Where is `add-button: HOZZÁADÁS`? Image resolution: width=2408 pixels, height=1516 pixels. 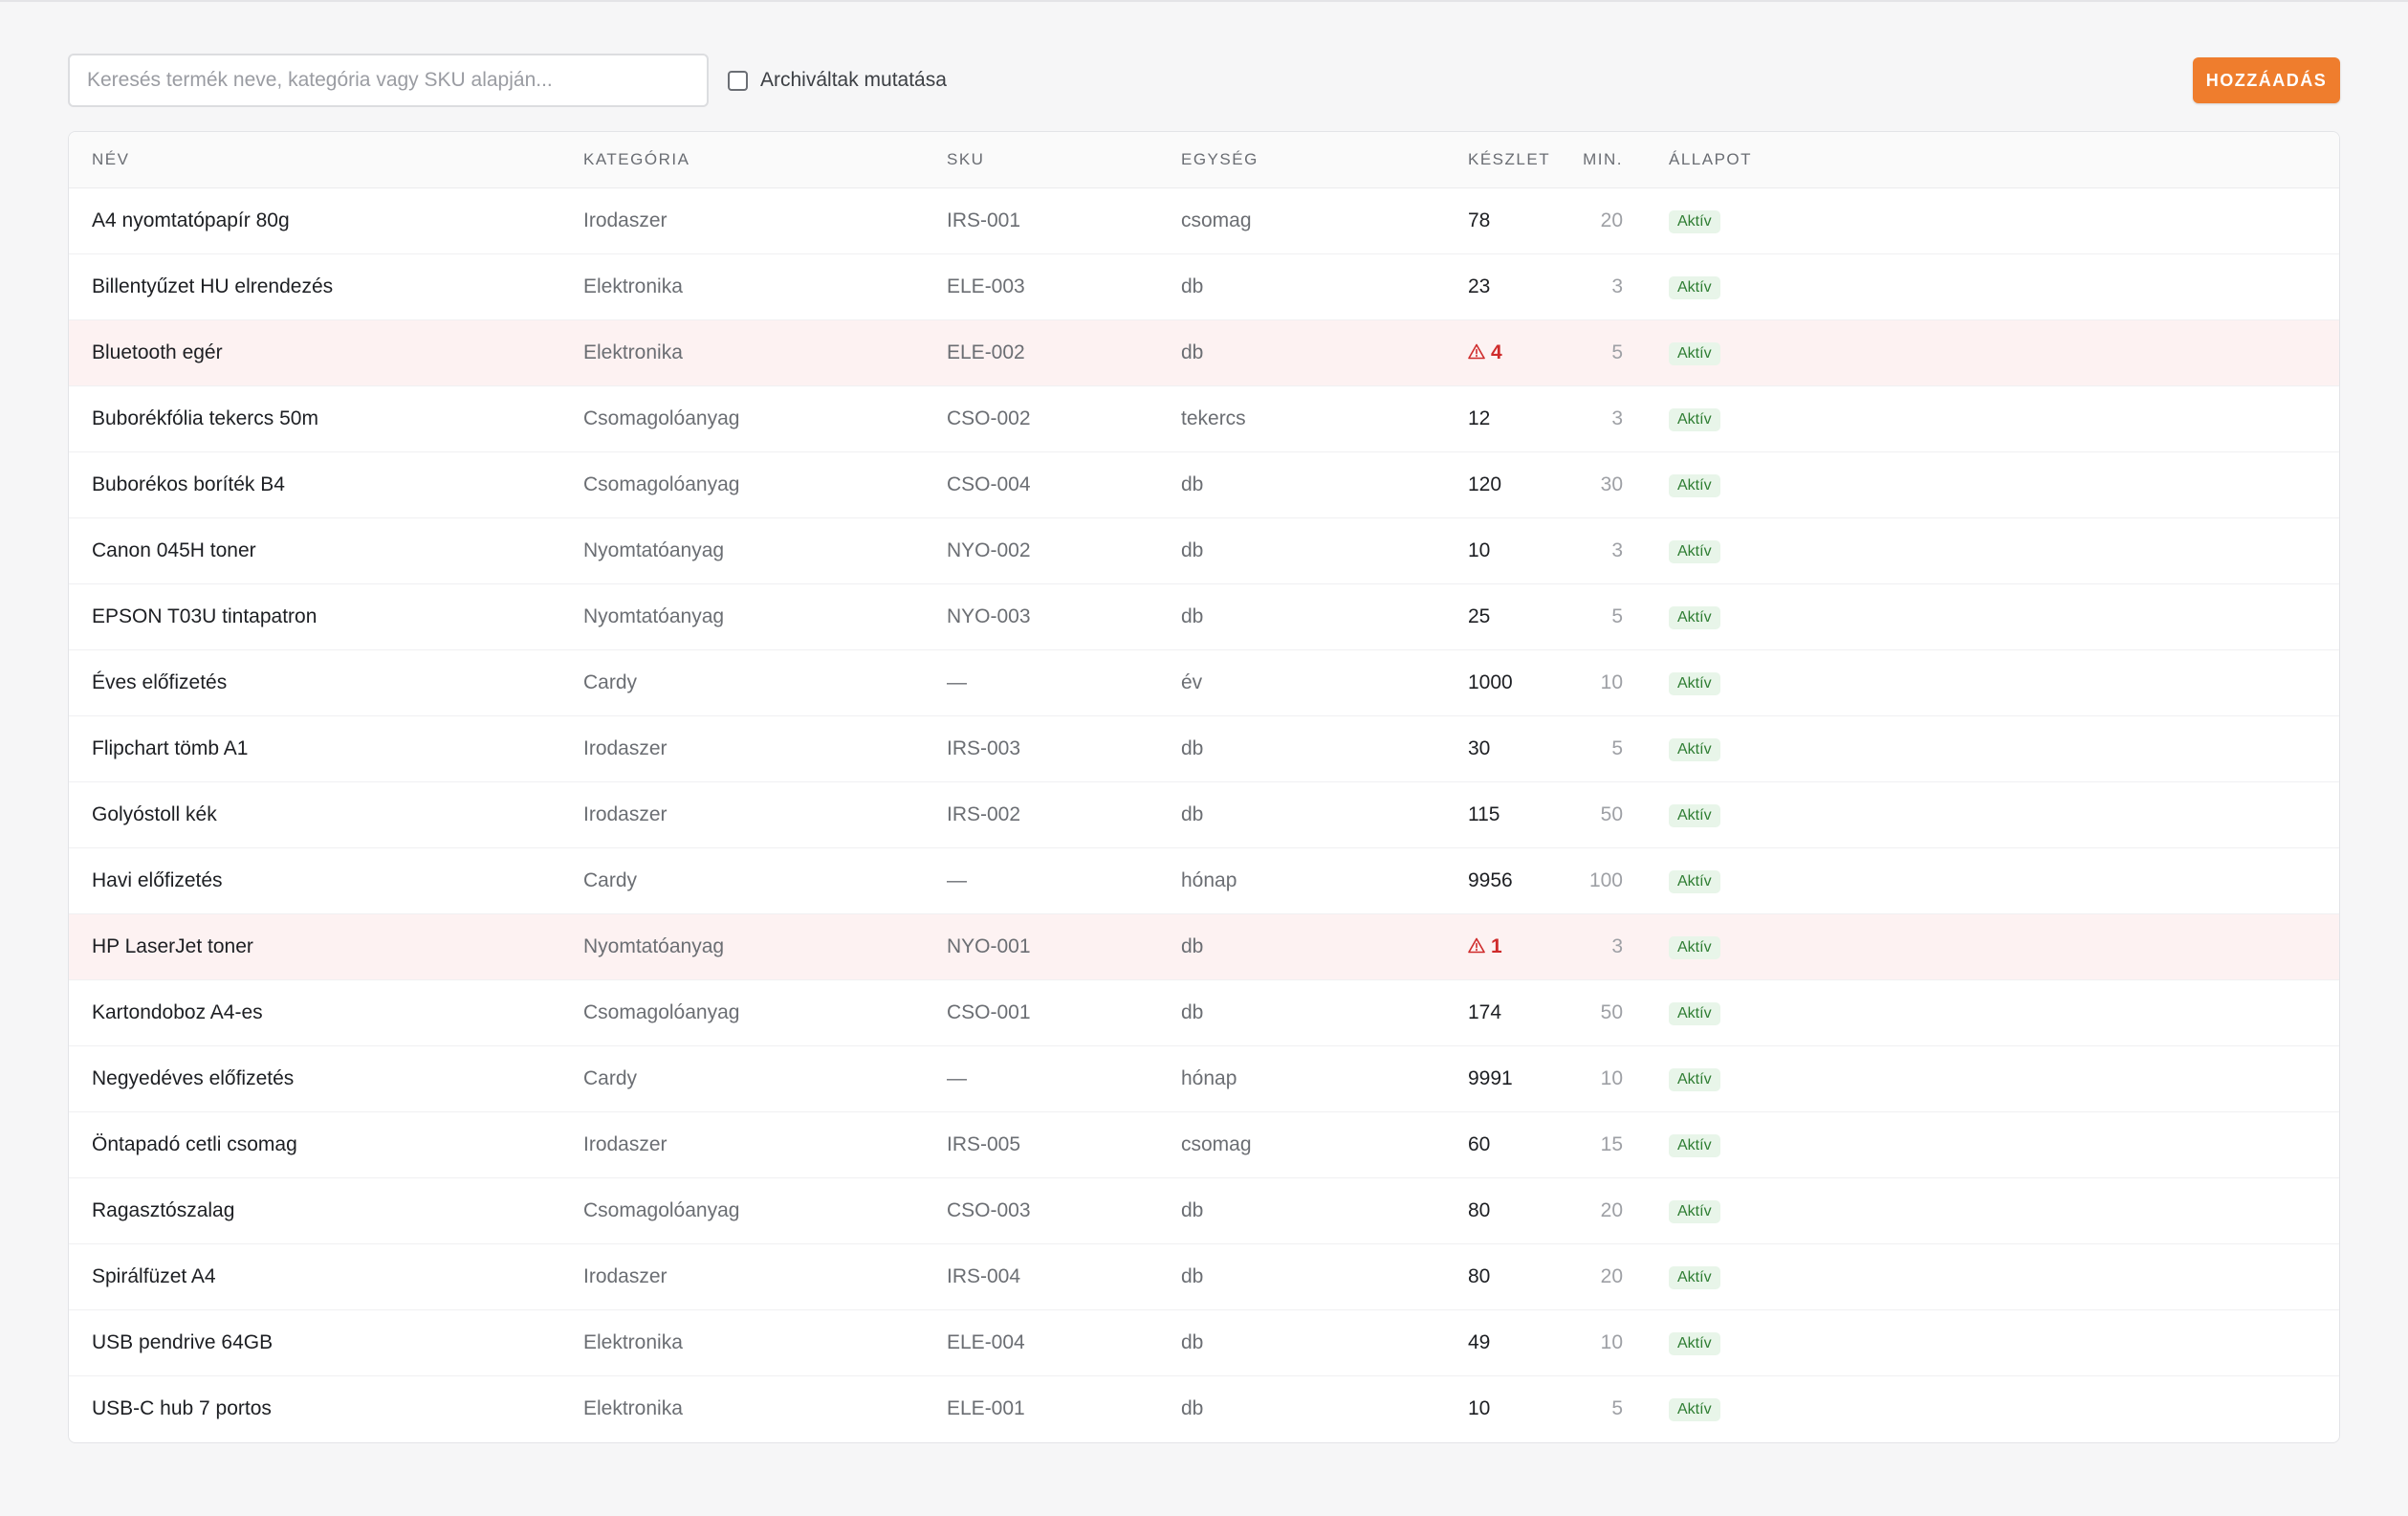
add-button: HOZZÁADÁS is located at coordinates (2266, 80).